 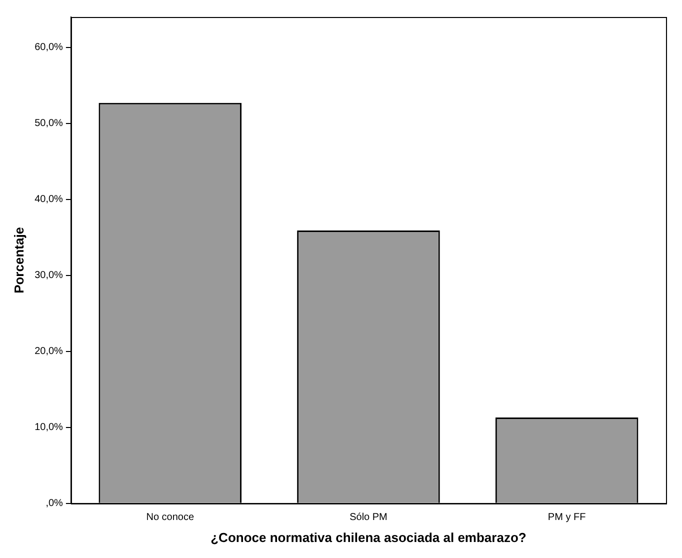 What do you see at coordinates (49, 48) in the screenshot?
I see `y-tick-label: 60,0%` at bounding box center [49, 48].